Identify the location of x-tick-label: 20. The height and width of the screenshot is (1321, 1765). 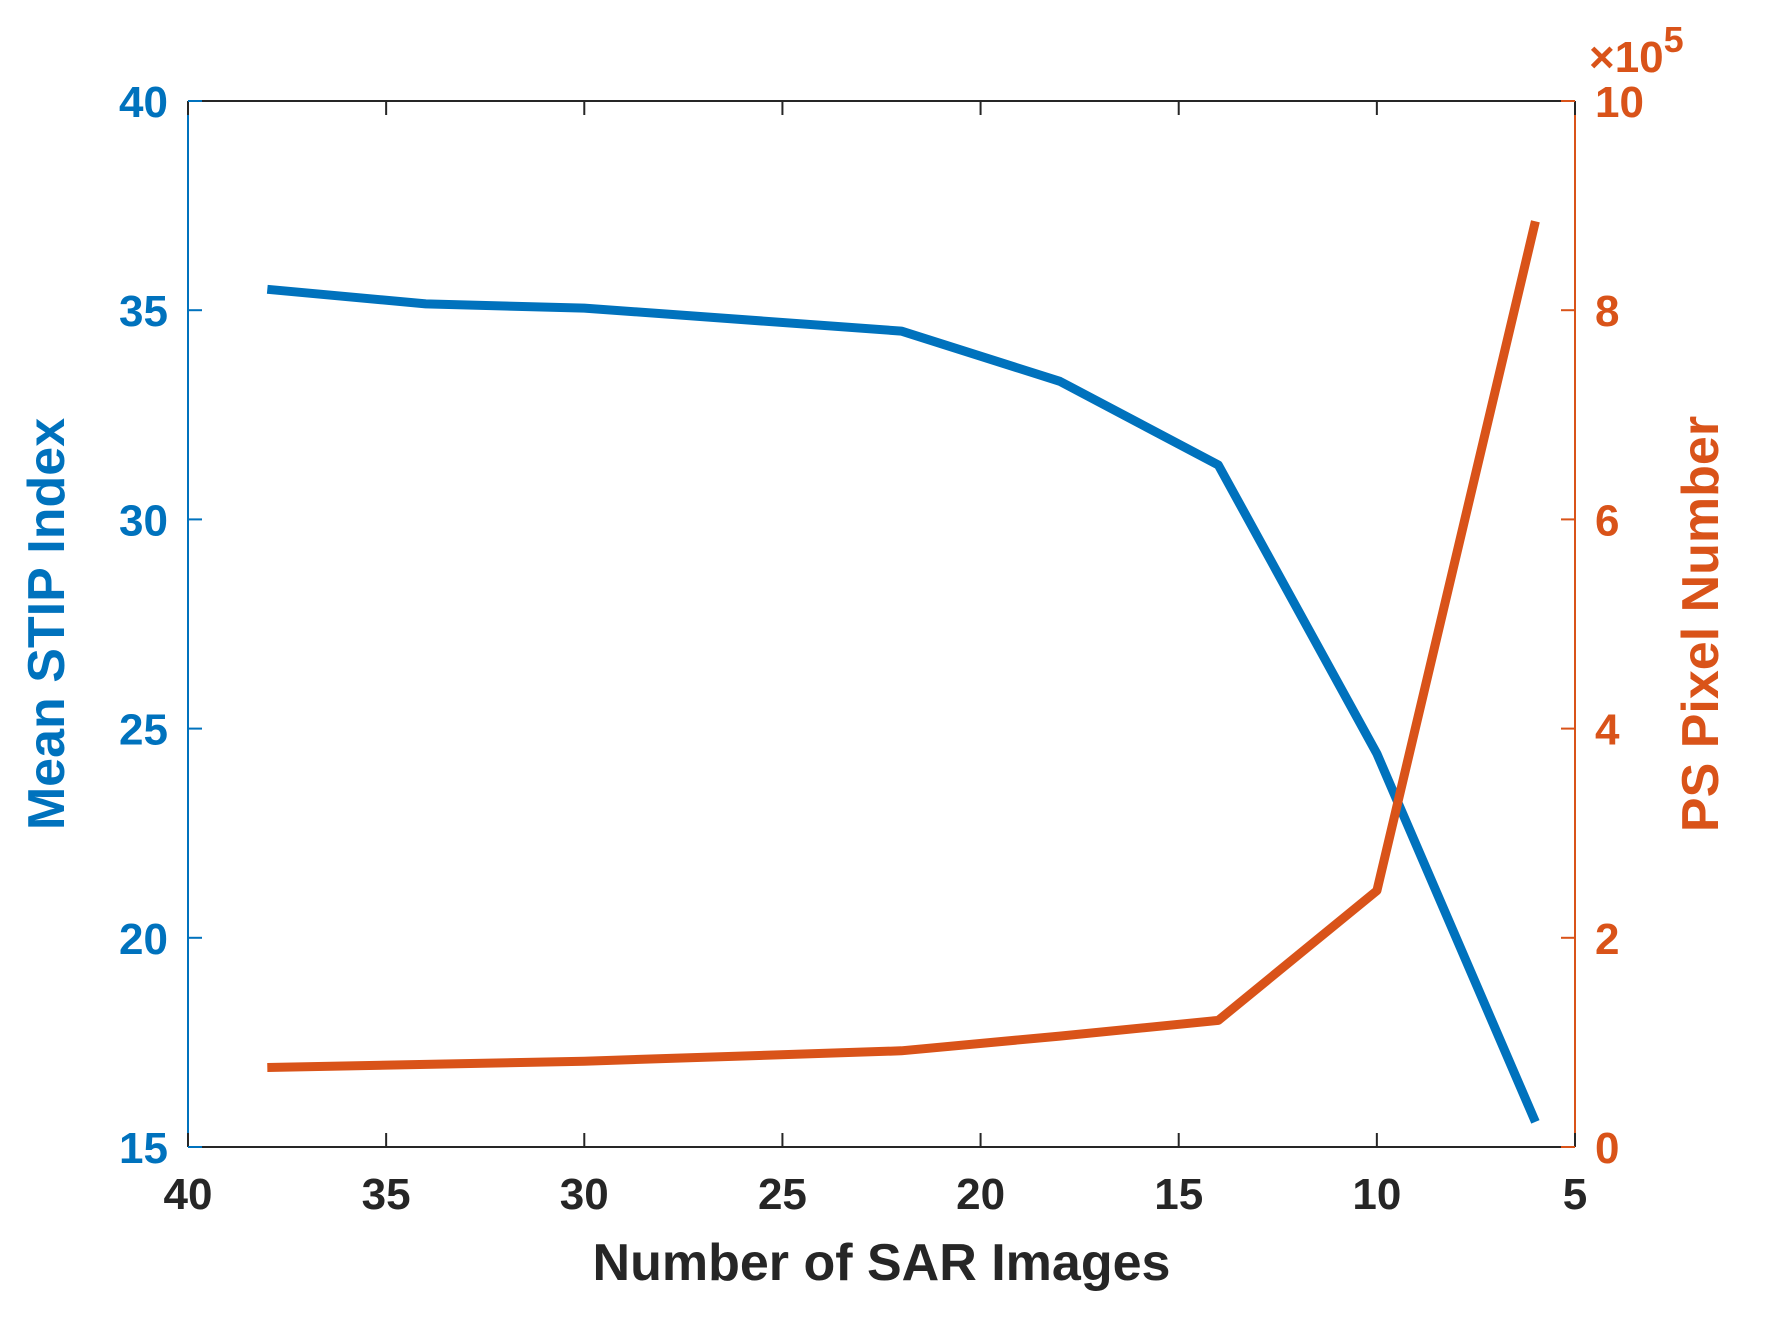
(980, 1194).